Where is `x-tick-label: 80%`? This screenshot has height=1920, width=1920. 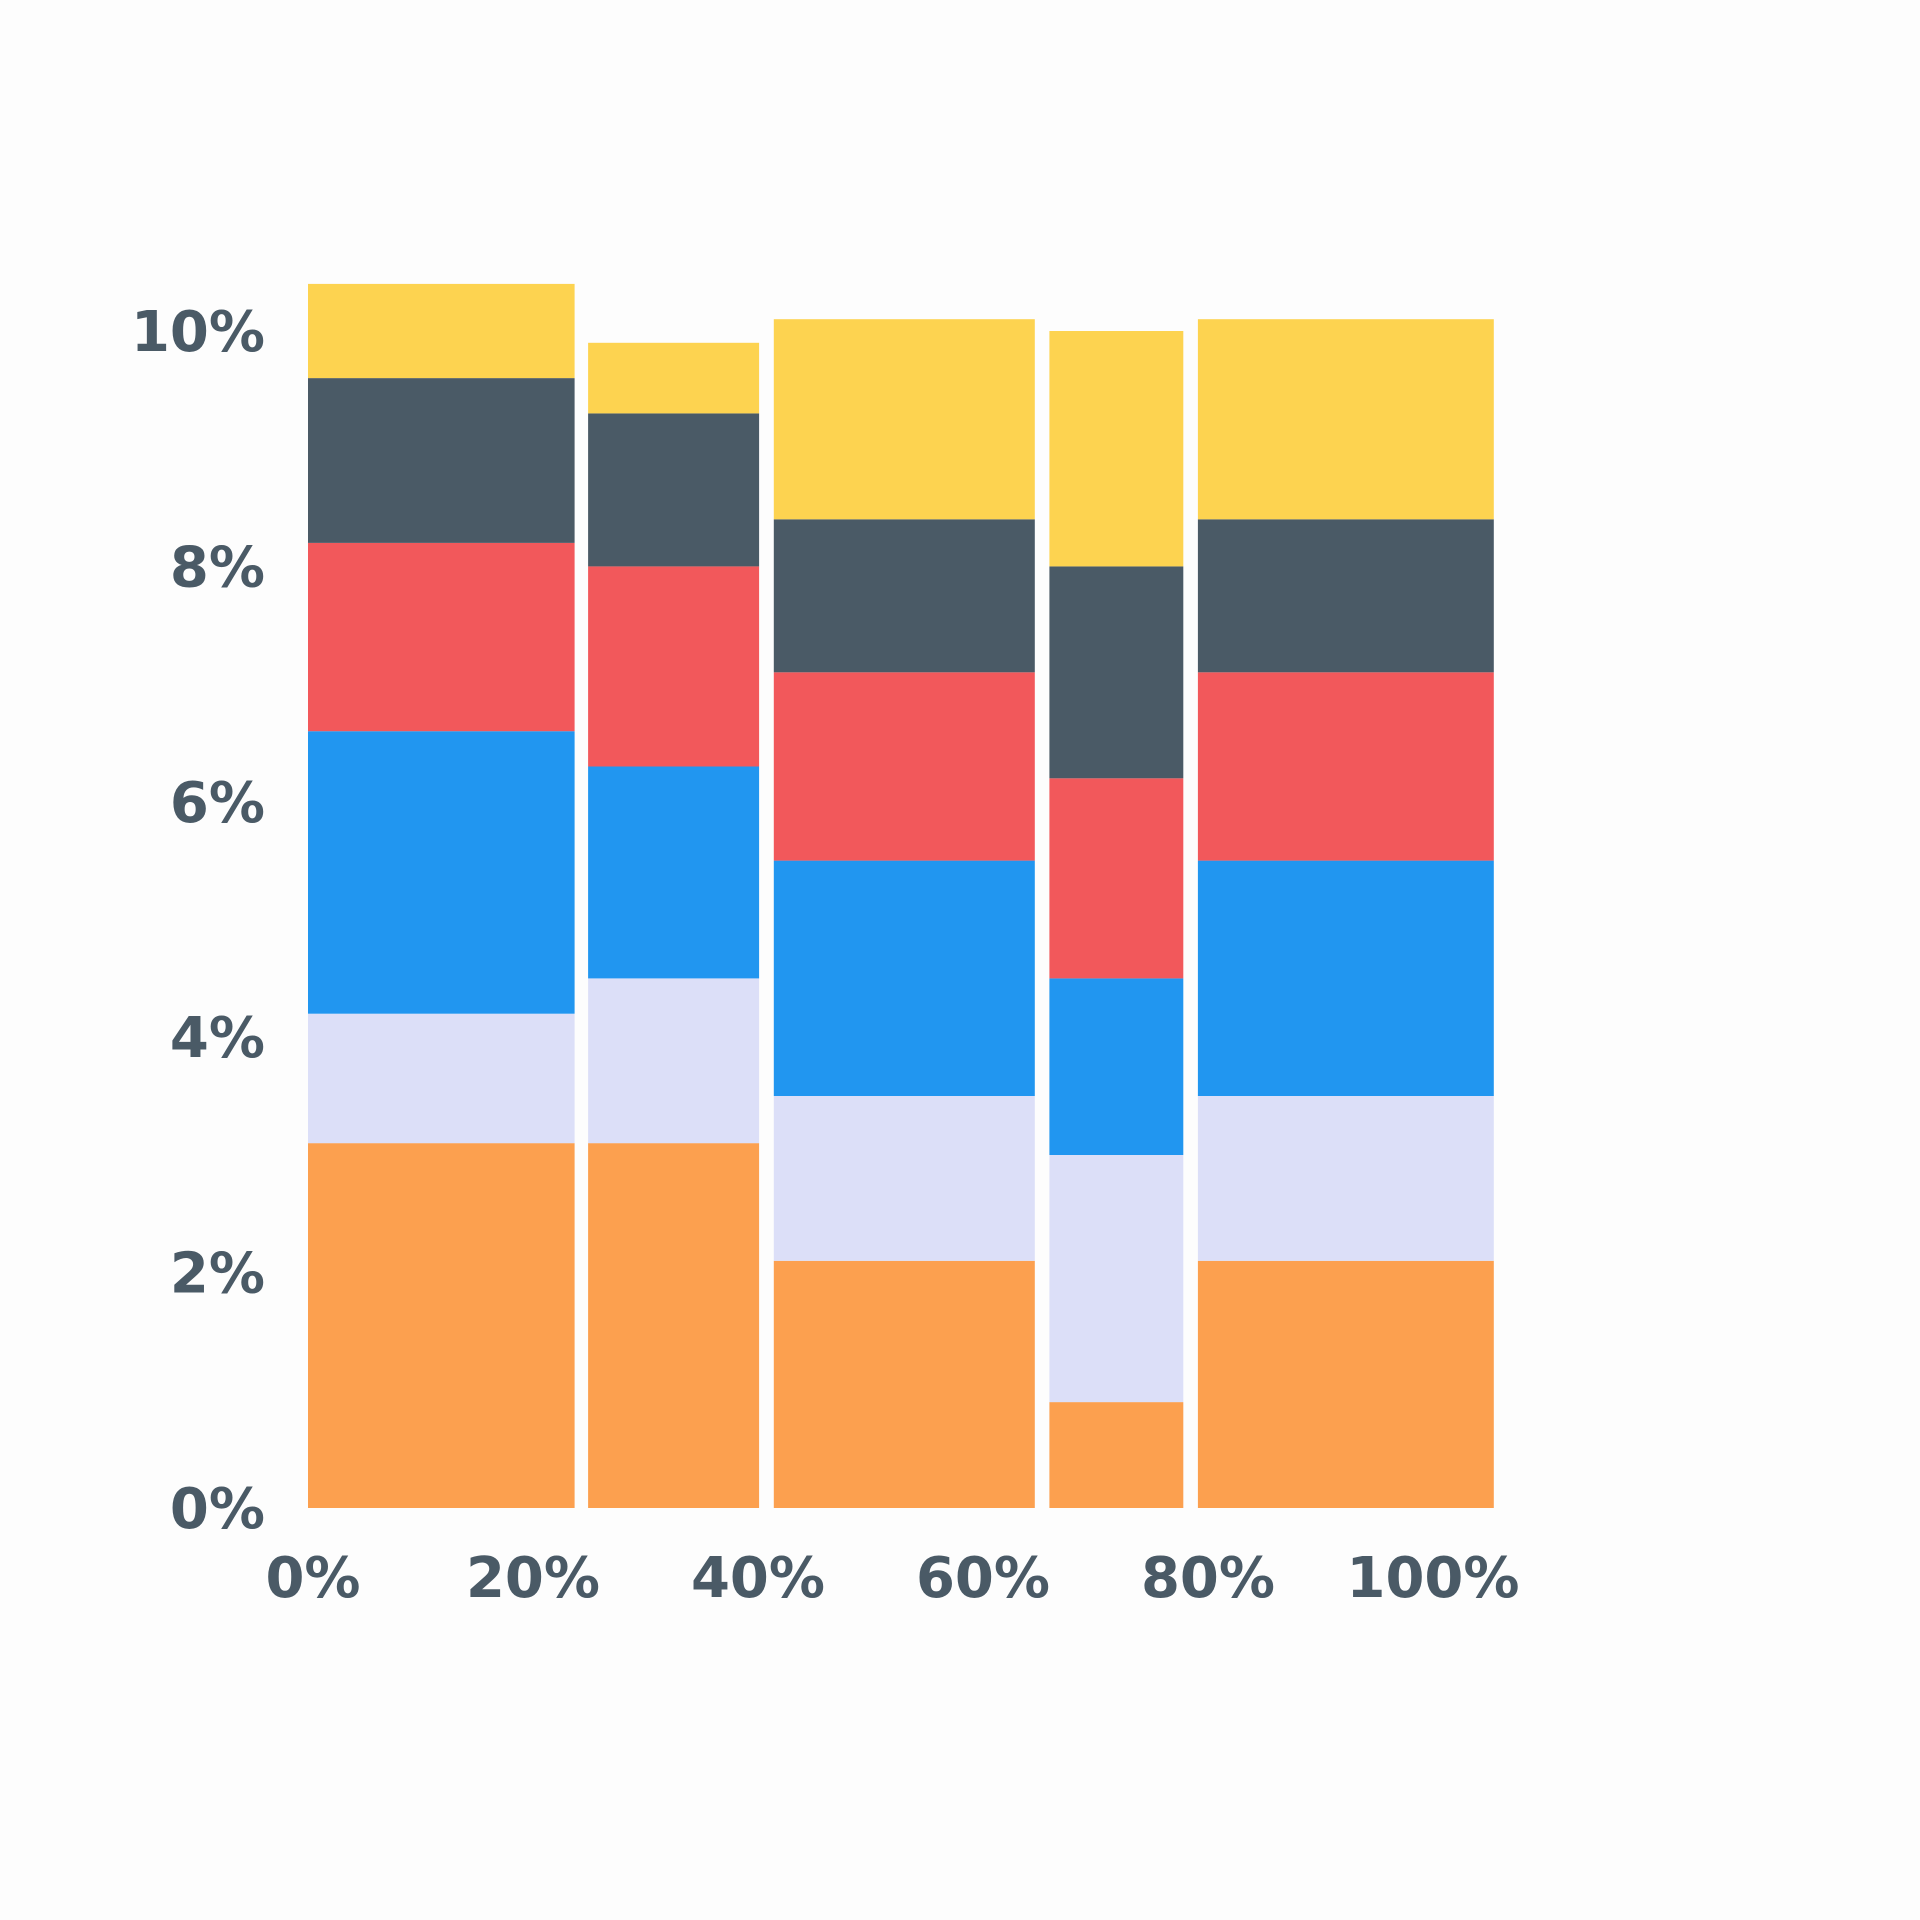 x-tick-label: 80% is located at coordinates (1208, 1578).